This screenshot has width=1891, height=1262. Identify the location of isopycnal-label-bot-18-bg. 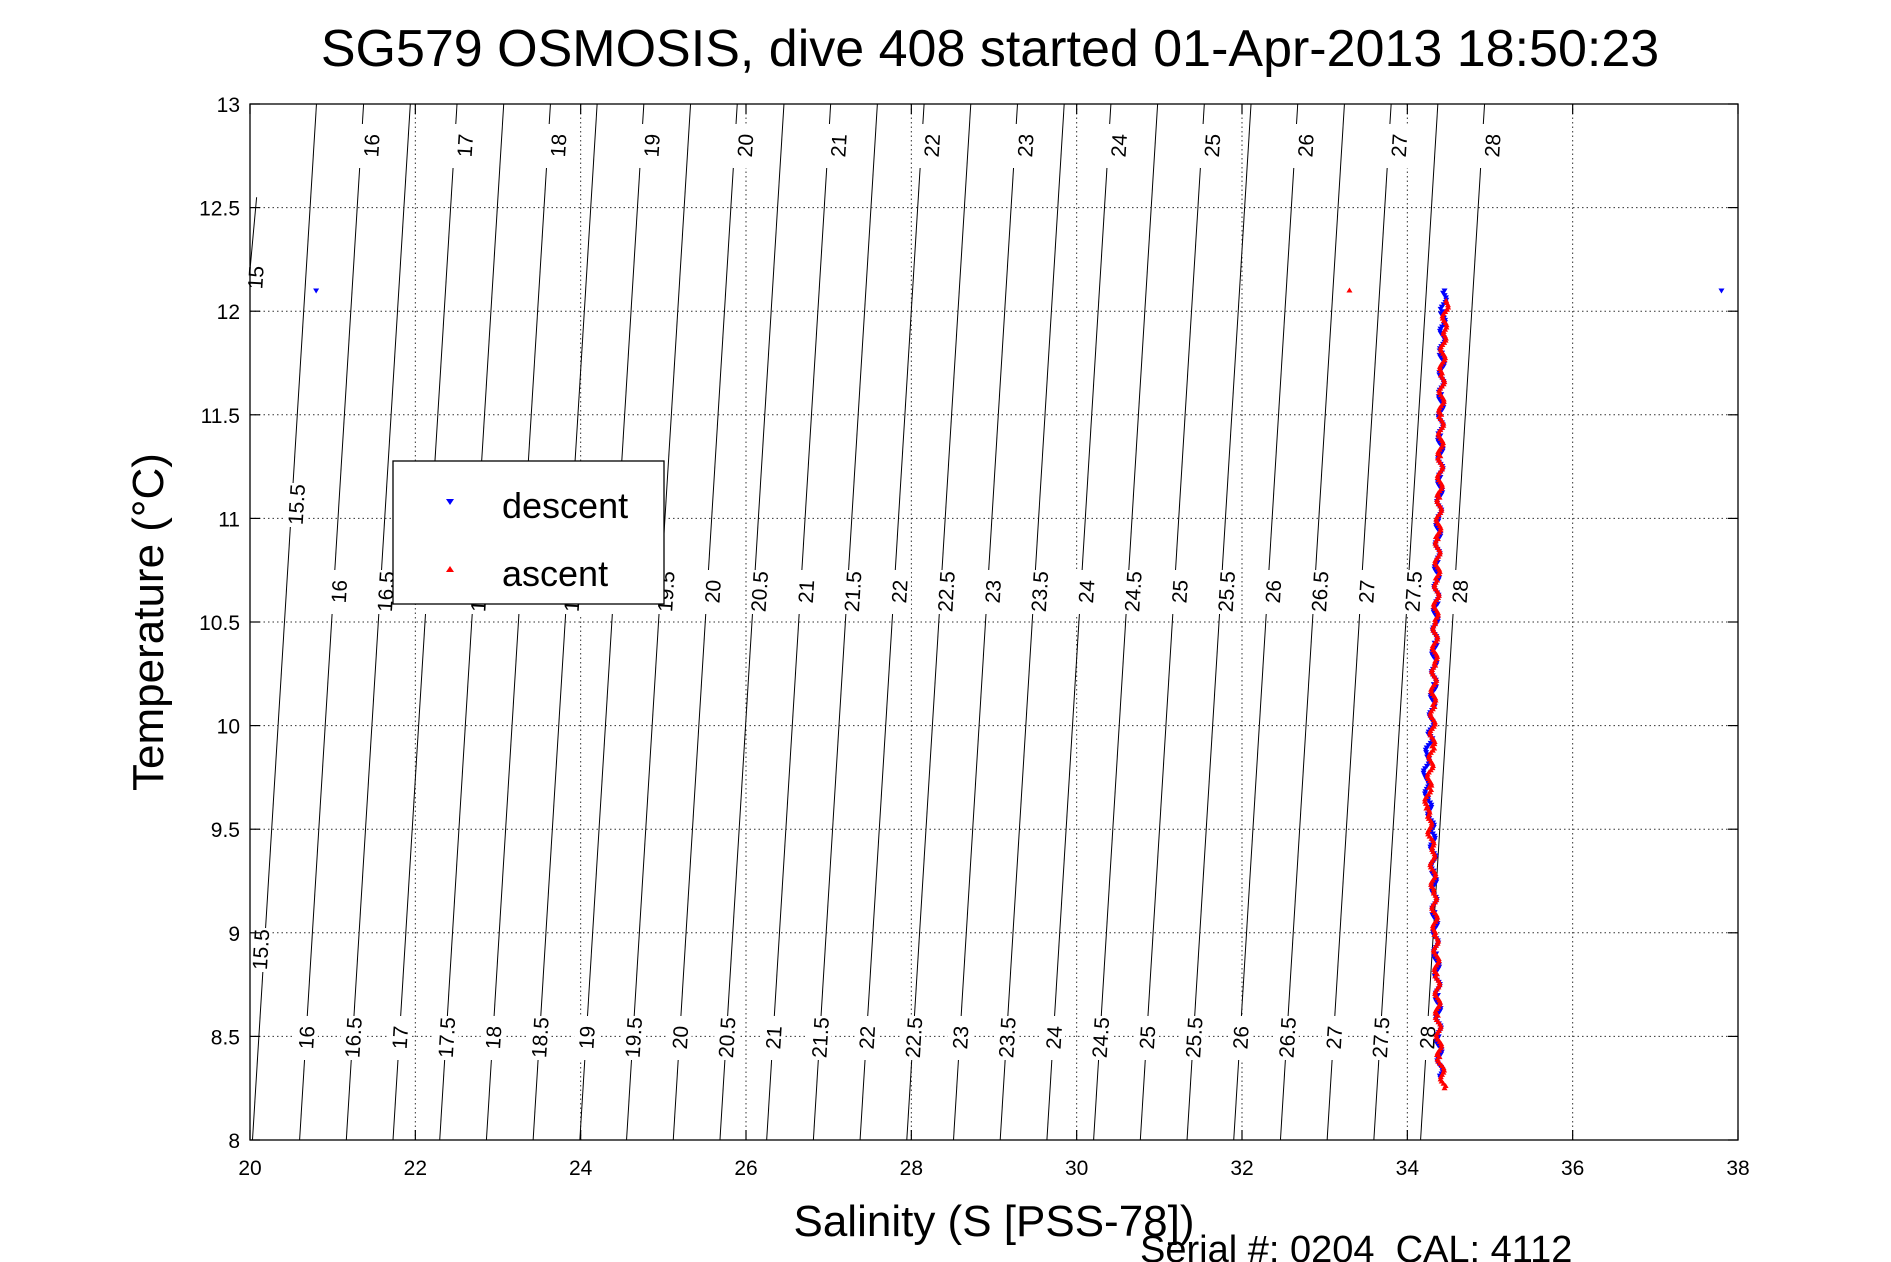
(492, 1038).